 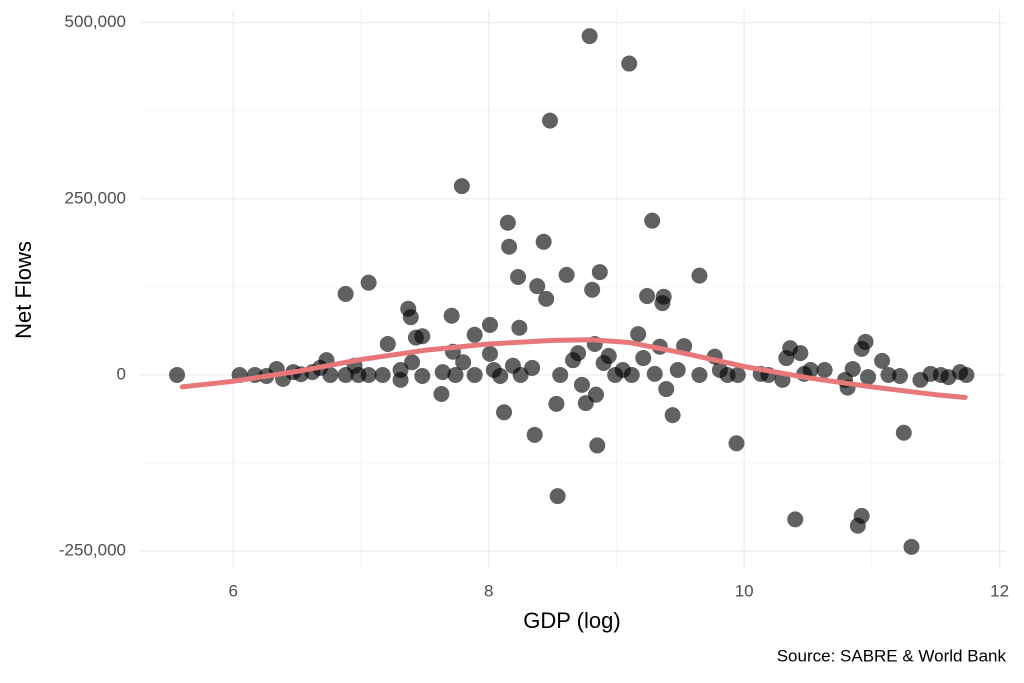 I want to click on x-tick-label: 12, so click(x=999, y=590).